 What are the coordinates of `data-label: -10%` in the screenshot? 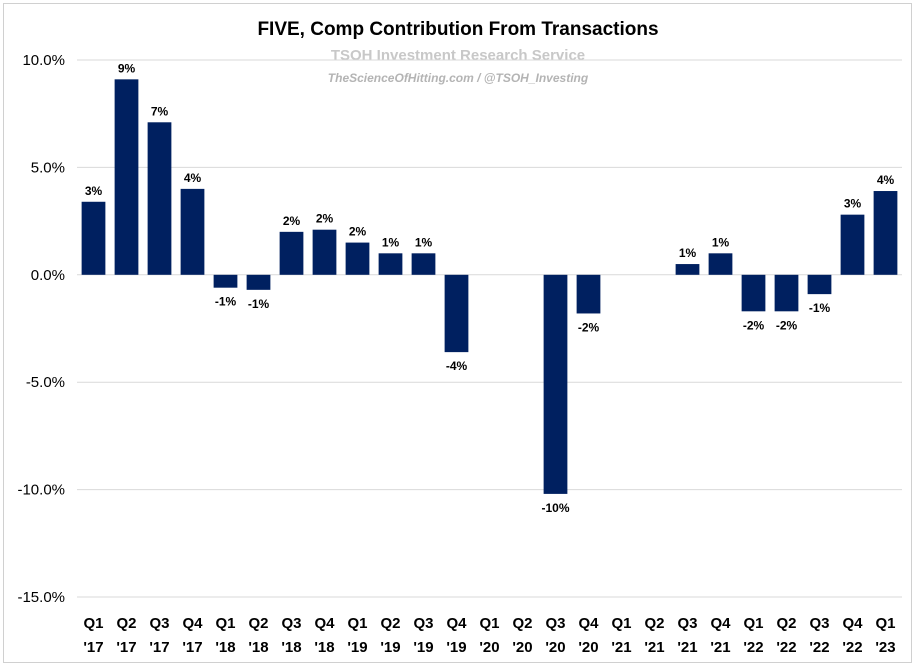 It's located at (555, 508).